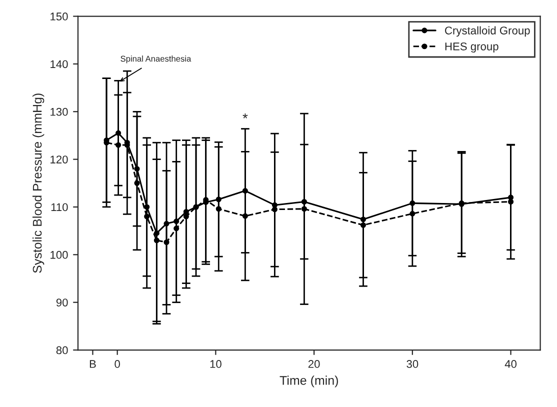  I want to click on x-tick-label: 0, so click(117, 364).